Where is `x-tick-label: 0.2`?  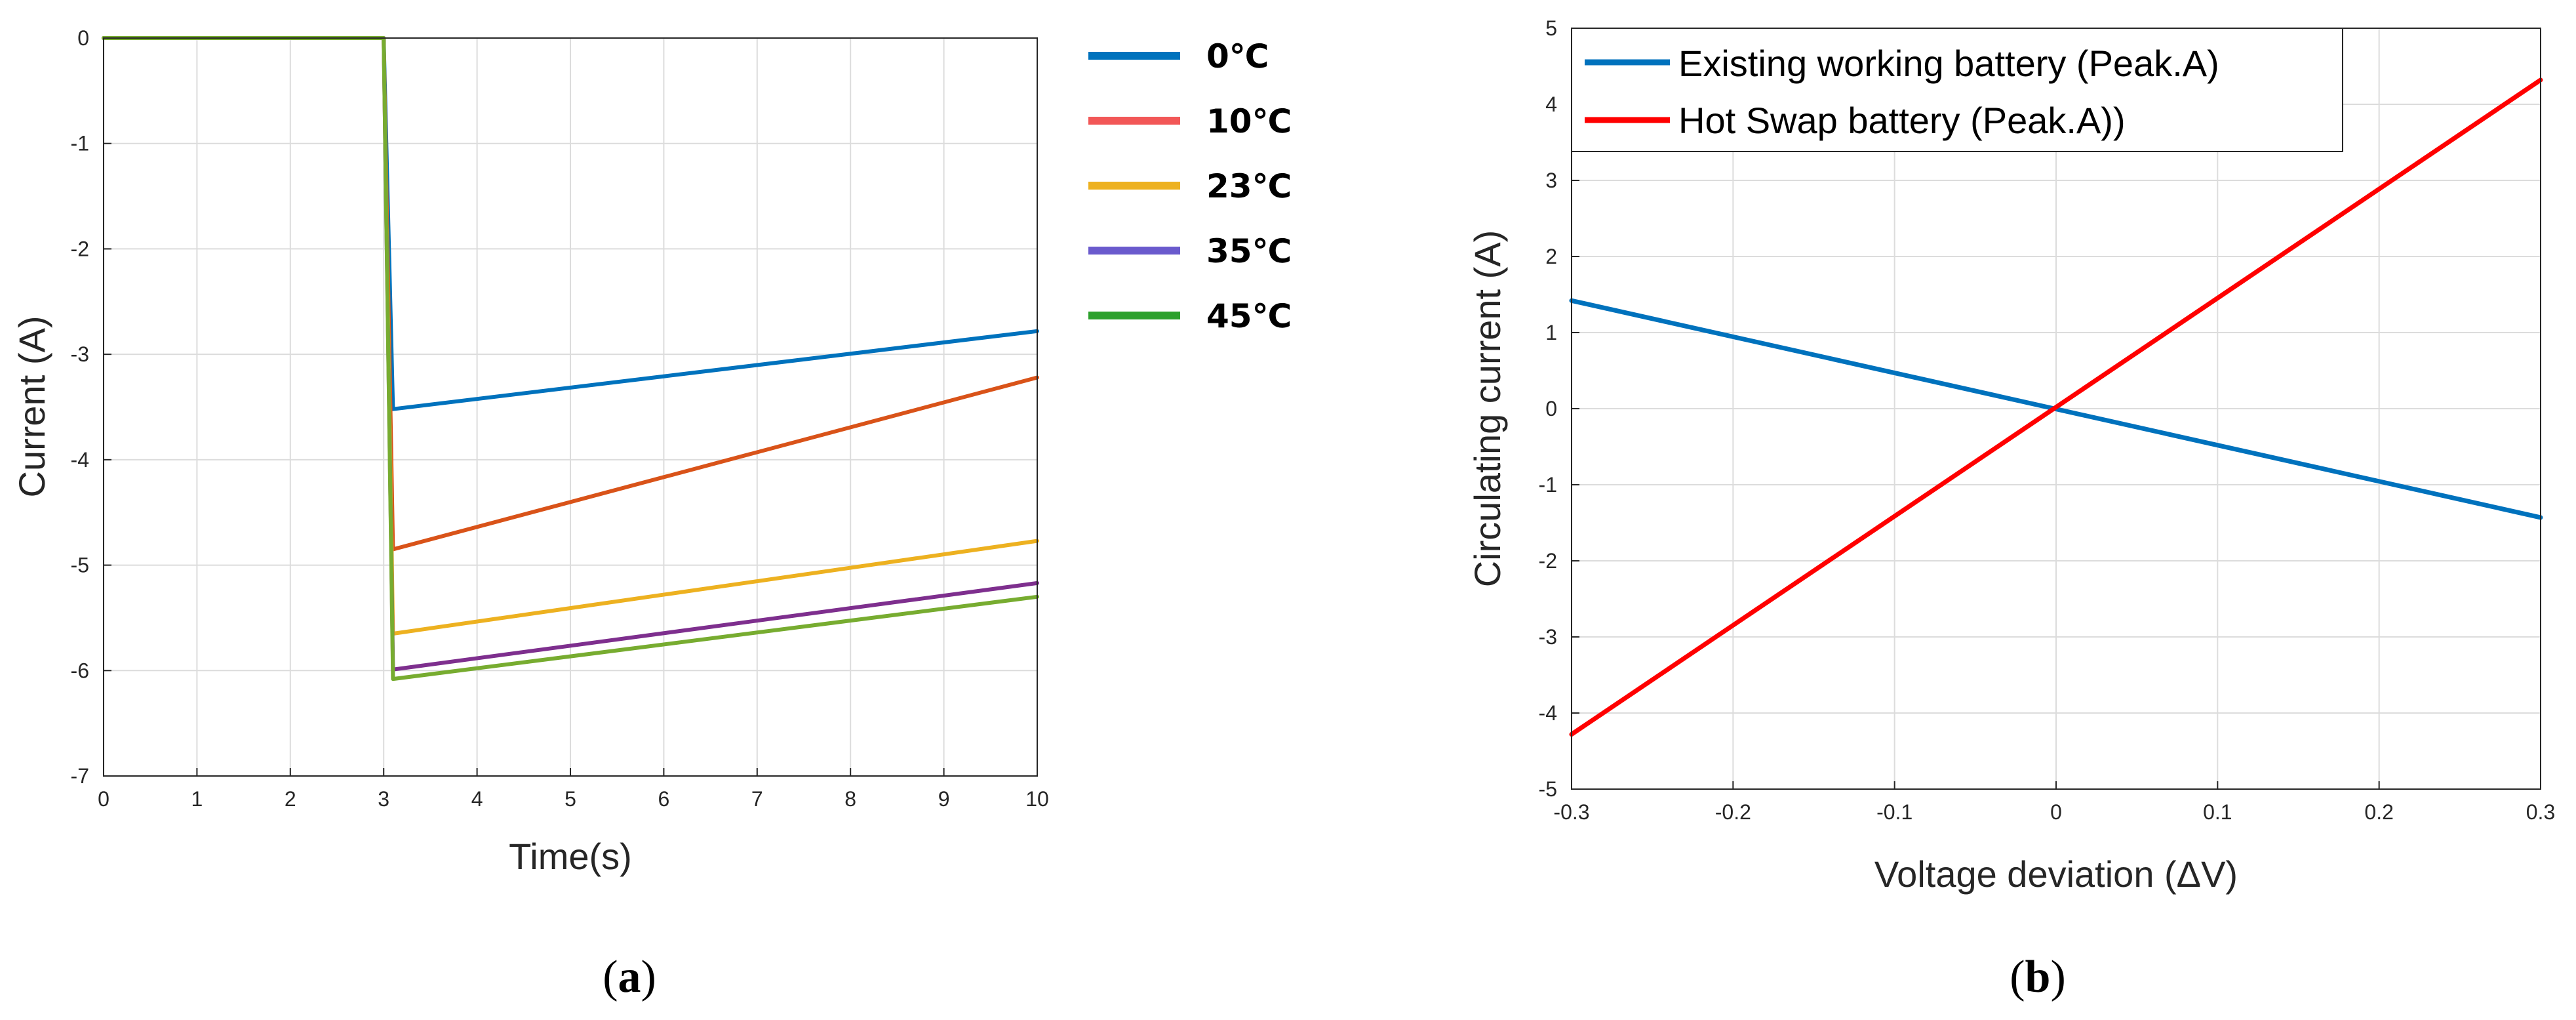
x-tick-label: 0.2 is located at coordinates (2378, 812).